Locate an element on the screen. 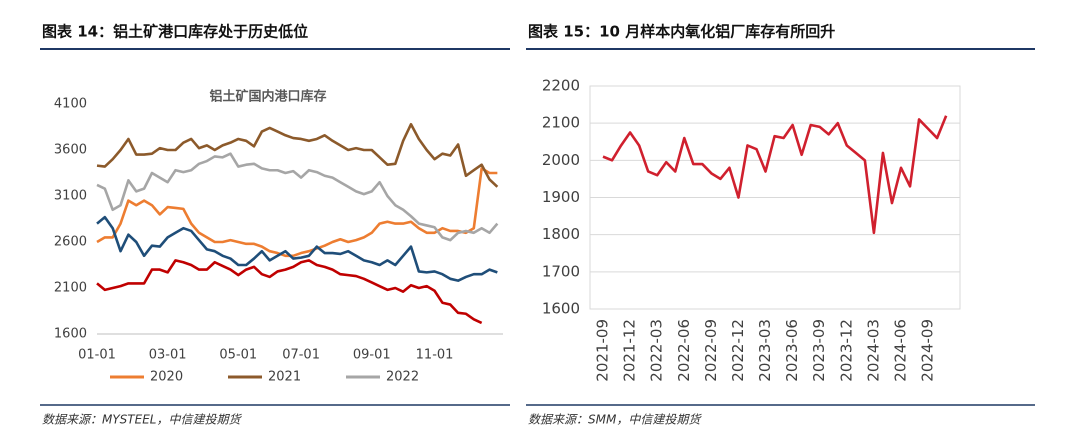  x-tick-label: 2021-09 is located at coordinates (603, 350).